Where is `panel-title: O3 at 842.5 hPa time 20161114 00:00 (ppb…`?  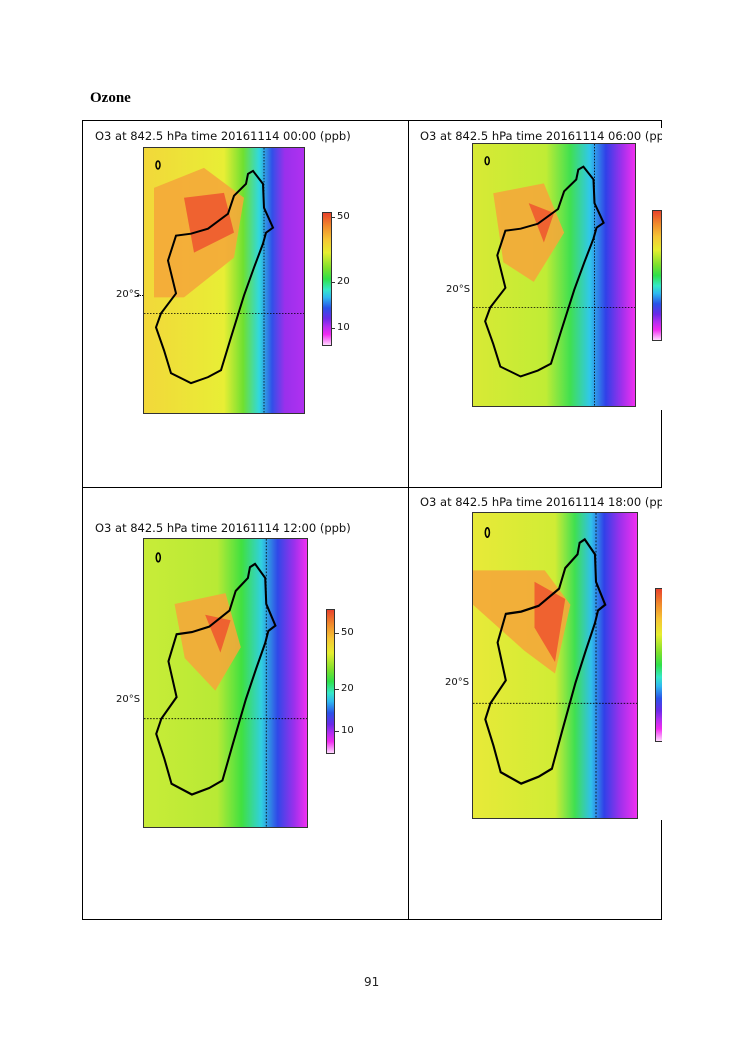
panel-title: O3 at 842.5 hPa time 20161114 00:00 (ppb… is located at coordinates (223, 136).